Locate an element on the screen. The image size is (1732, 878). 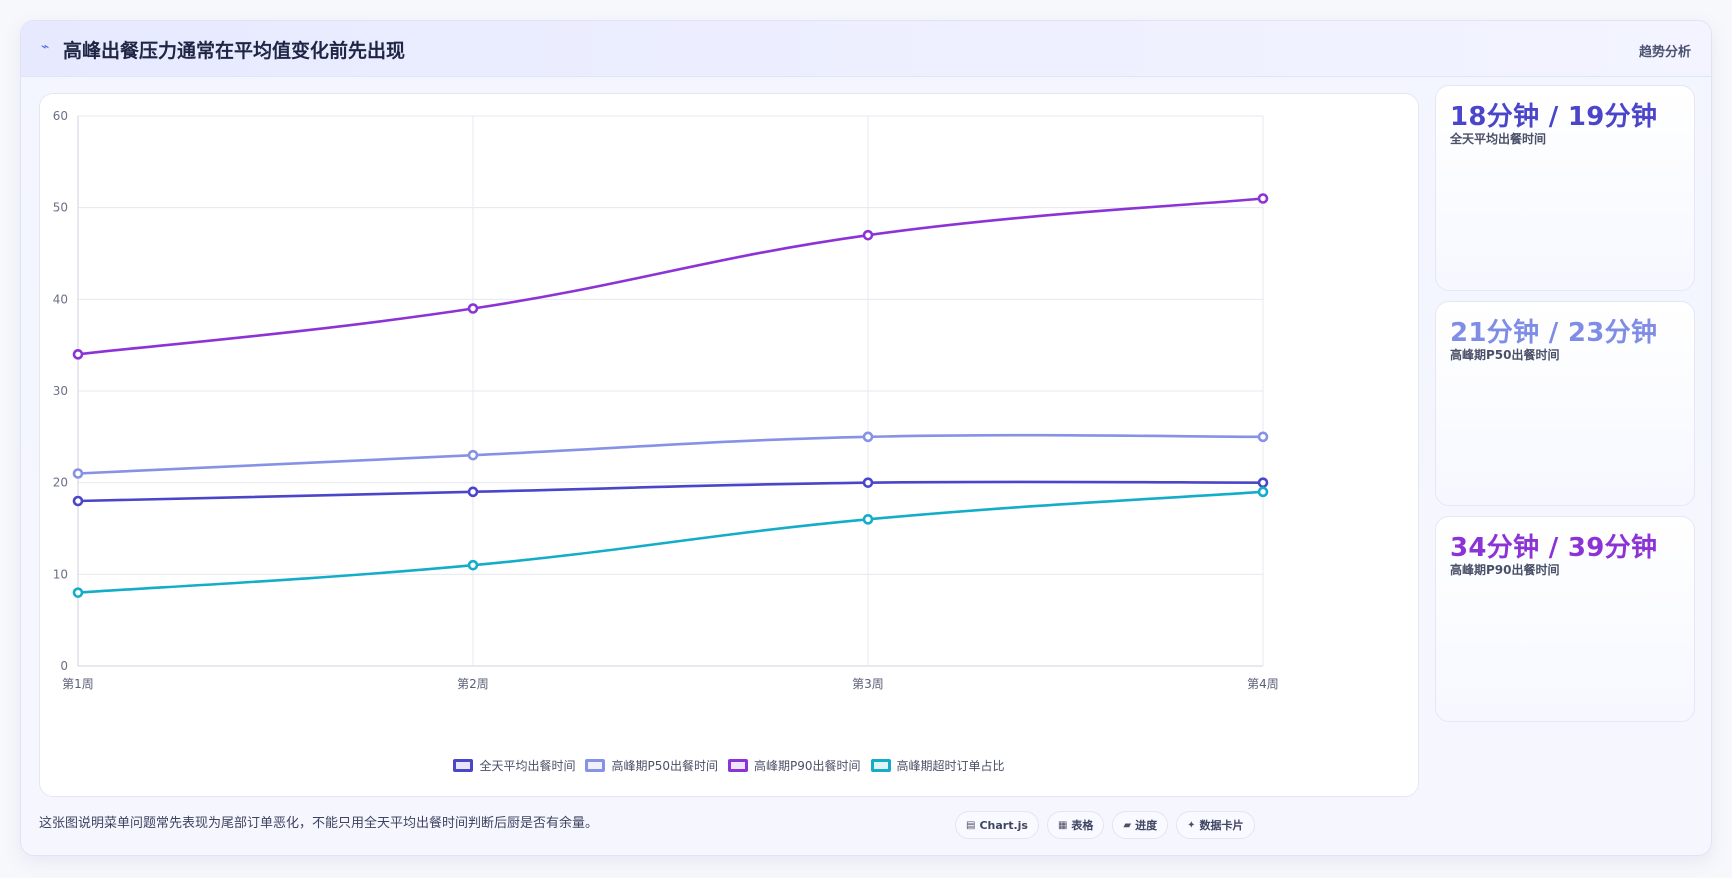
stat-value: 21分钟 / 23分钟 is located at coordinates (1554, 333).